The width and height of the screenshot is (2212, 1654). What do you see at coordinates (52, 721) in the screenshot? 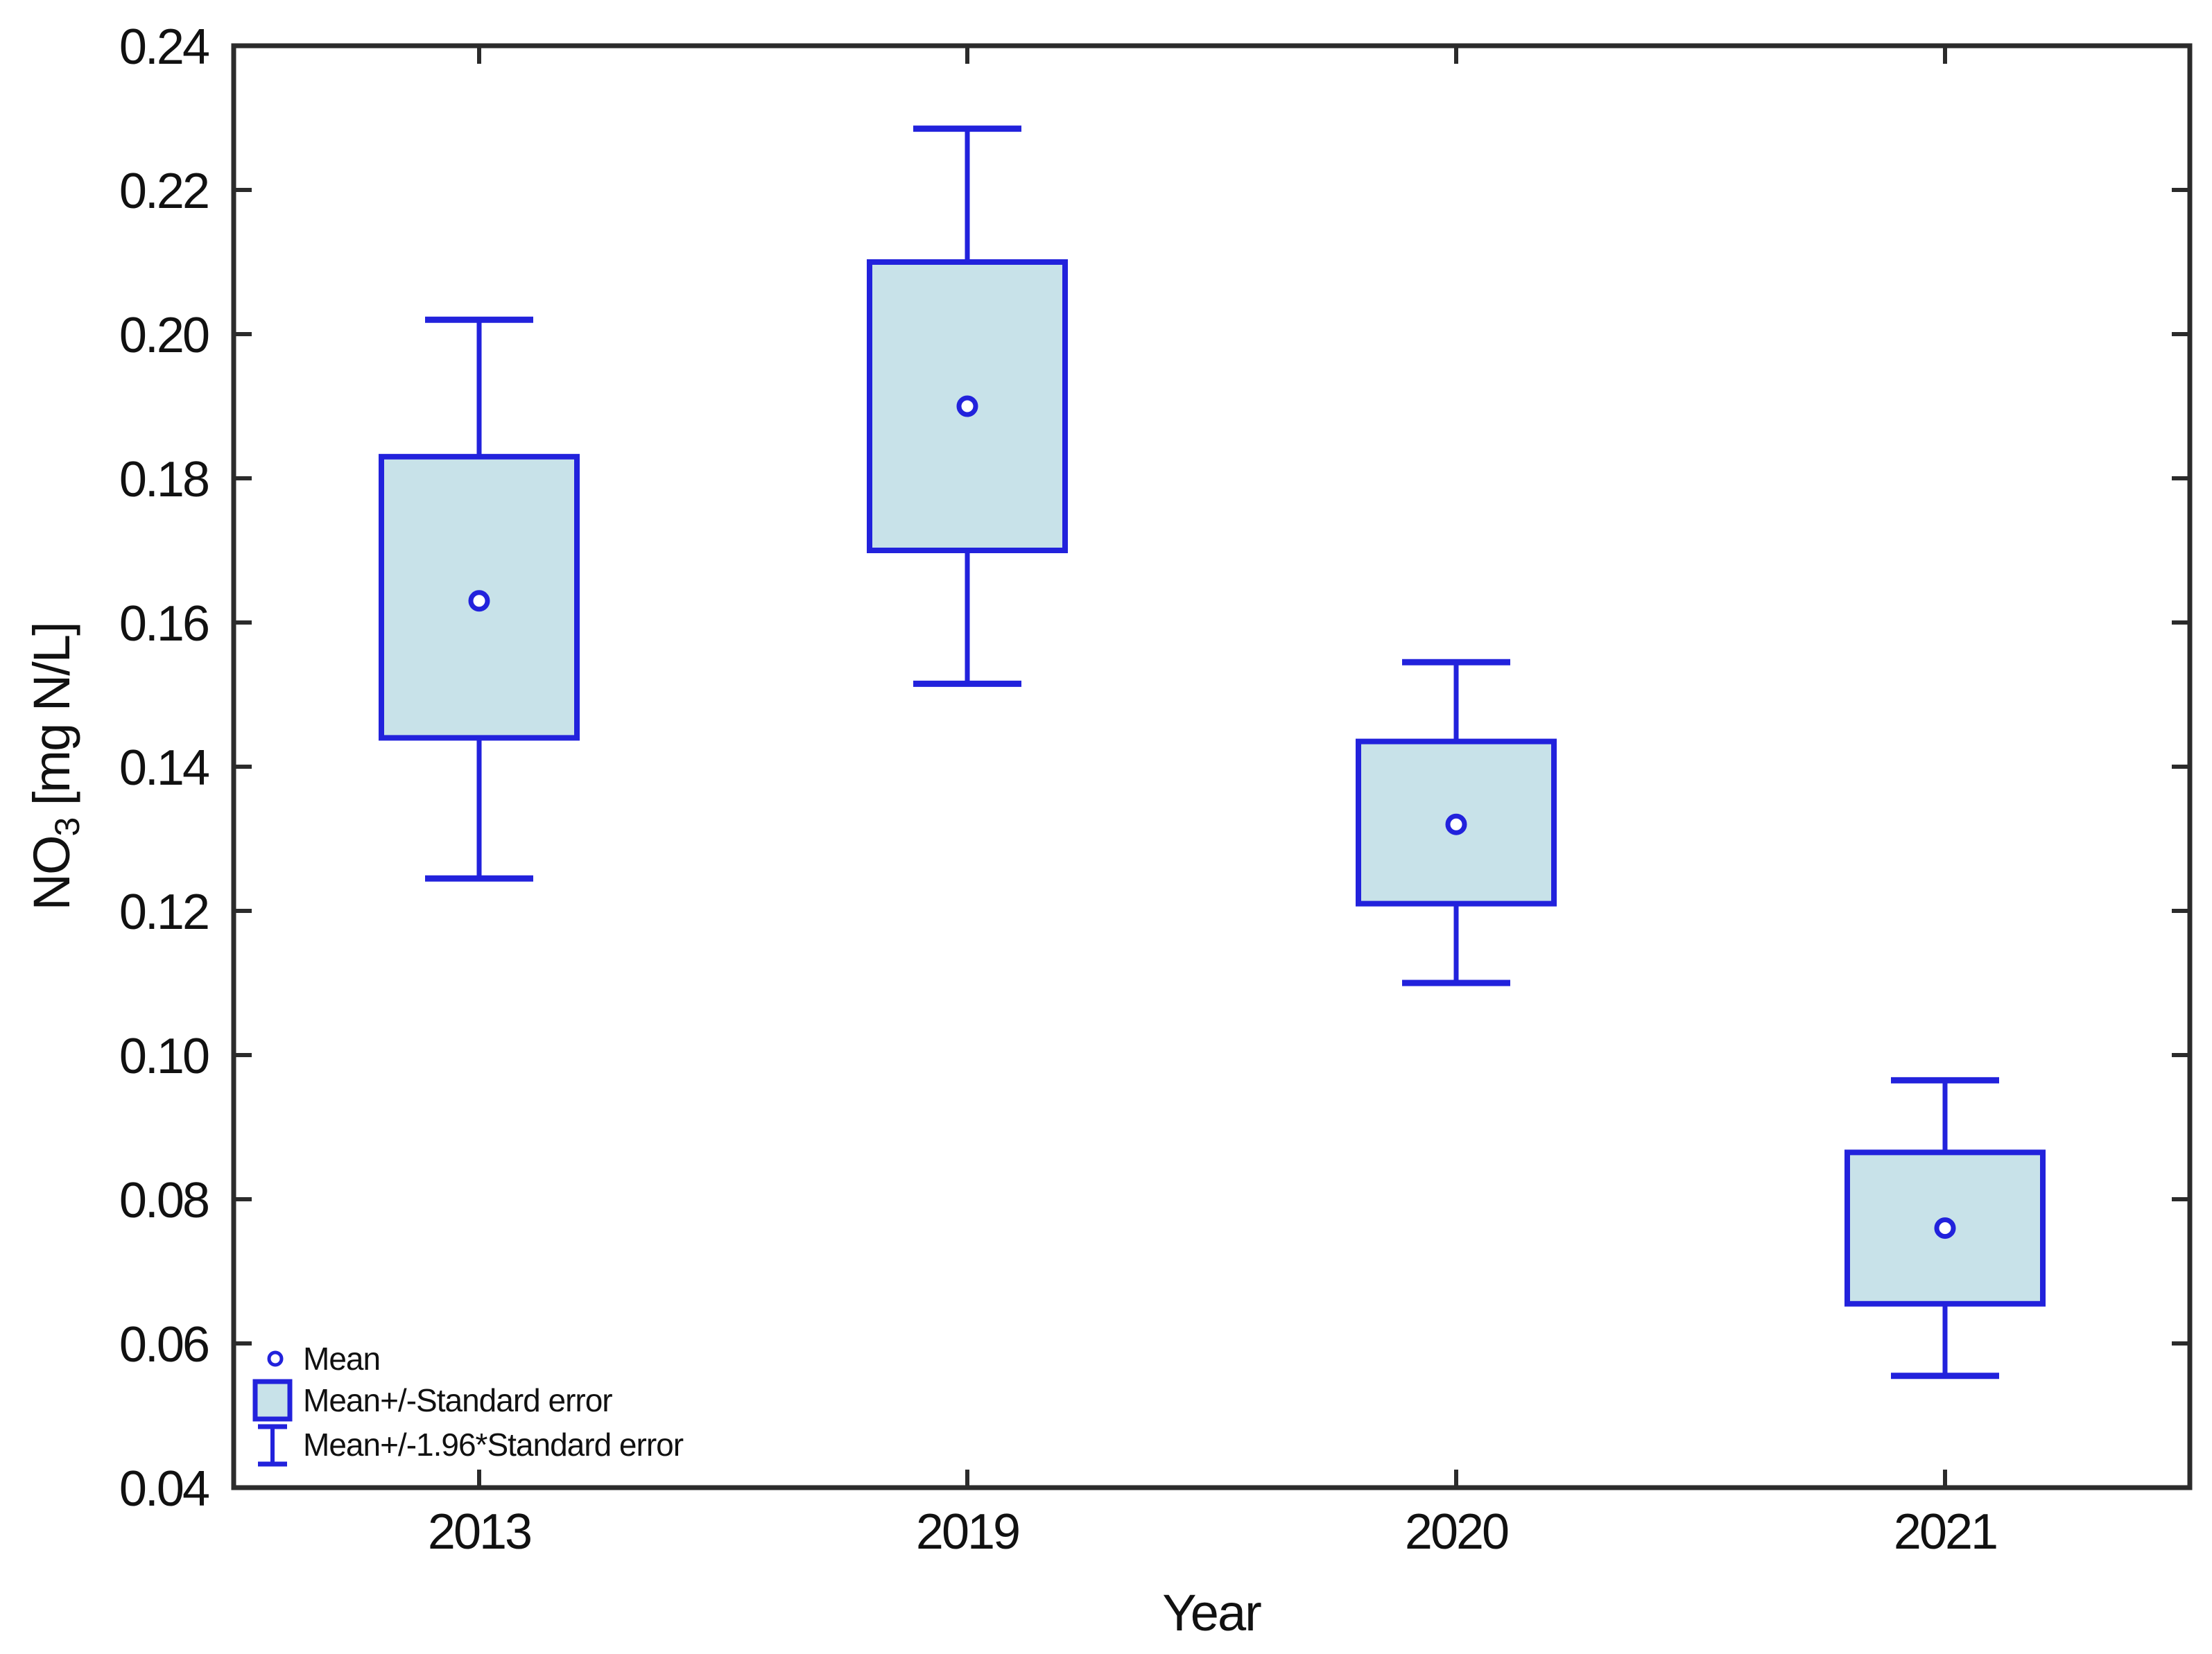
I see `y-axis-title-post: [mg N/L]` at bounding box center [52, 721].